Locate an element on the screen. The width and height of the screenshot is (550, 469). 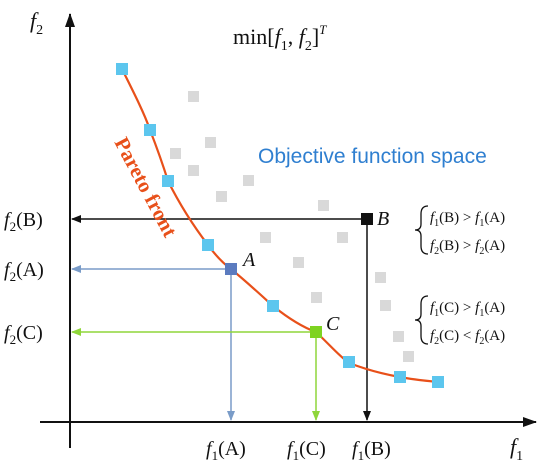
point-a-label: A is located at coordinates (248, 260).